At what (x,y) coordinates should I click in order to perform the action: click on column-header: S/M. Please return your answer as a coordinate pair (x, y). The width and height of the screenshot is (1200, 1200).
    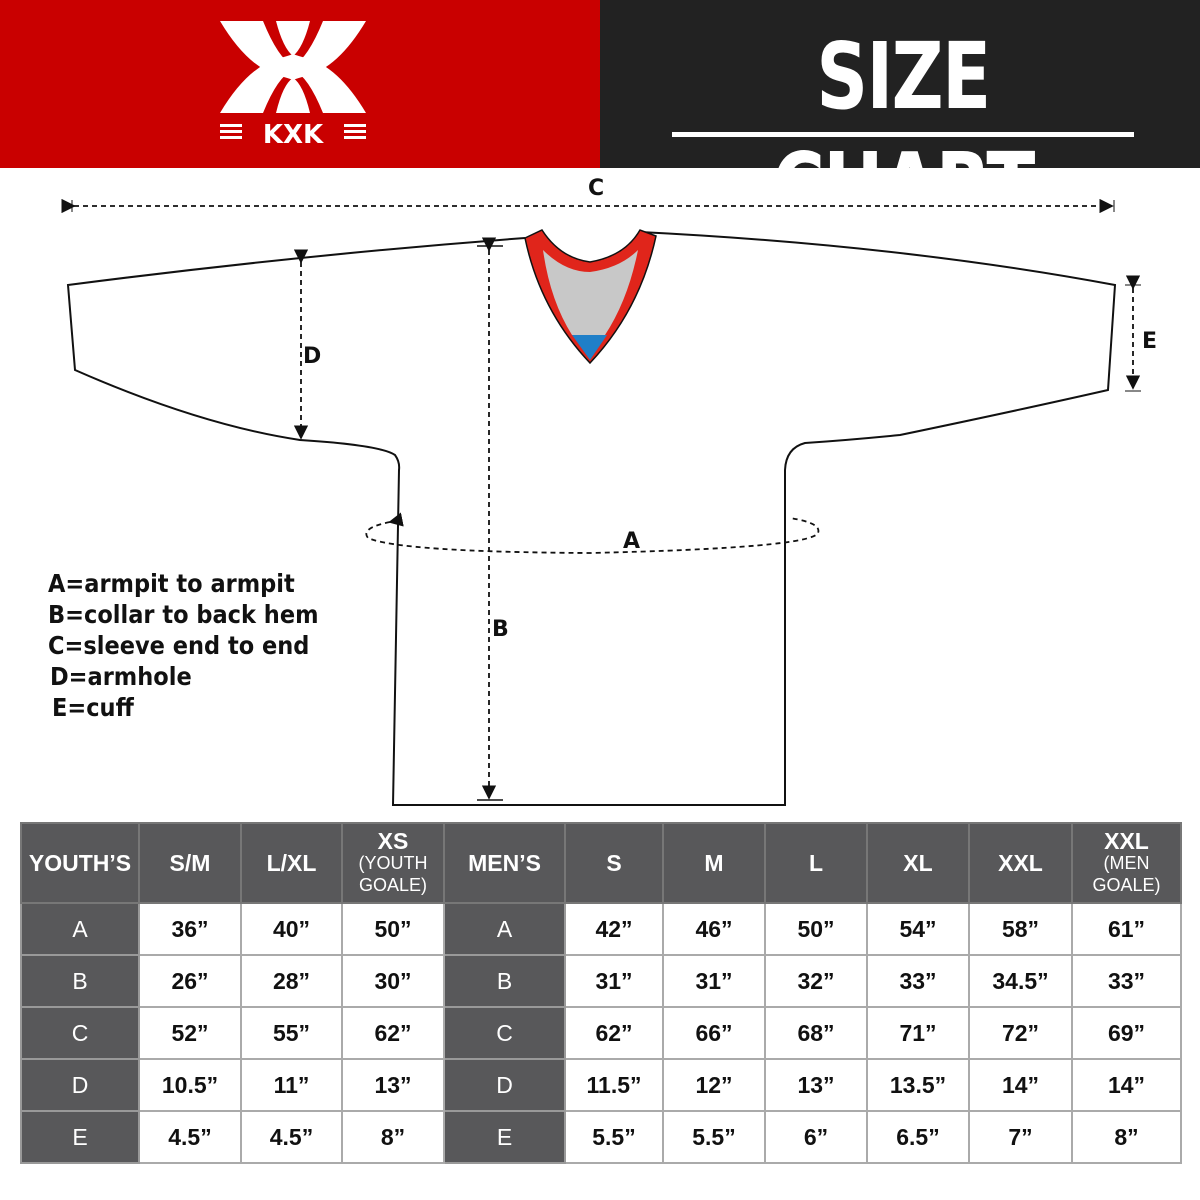
    Looking at the image, I should click on (190, 863).